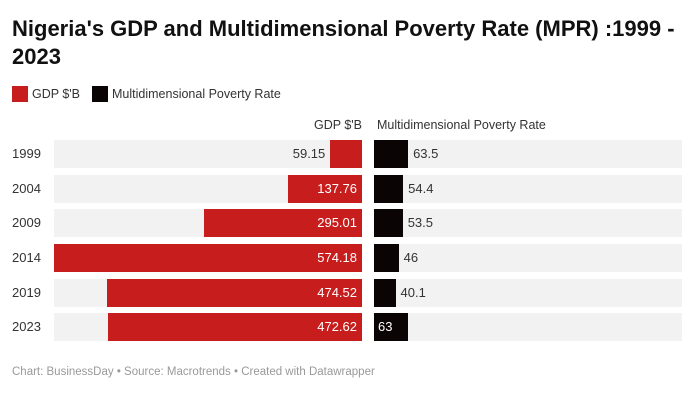 The height and width of the screenshot is (400, 700). What do you see at coordinates (309, 153) in the screenshot?
I see `data-label-gdp: 59.15` at bounding box center [309, 153].